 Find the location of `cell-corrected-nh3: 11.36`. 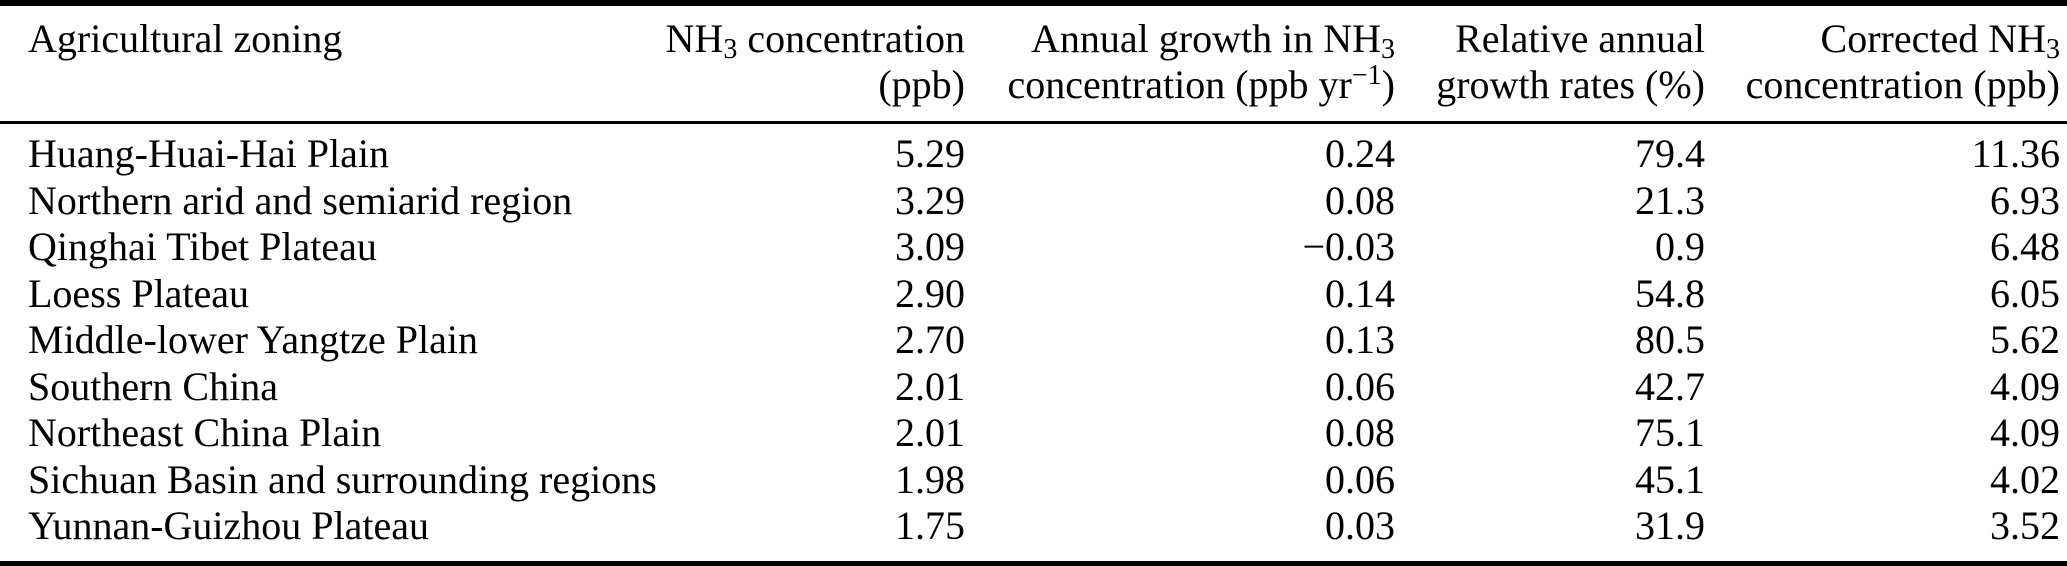

cell-corrected-nh3: 11.36 is located at coordinates (2015, 153).